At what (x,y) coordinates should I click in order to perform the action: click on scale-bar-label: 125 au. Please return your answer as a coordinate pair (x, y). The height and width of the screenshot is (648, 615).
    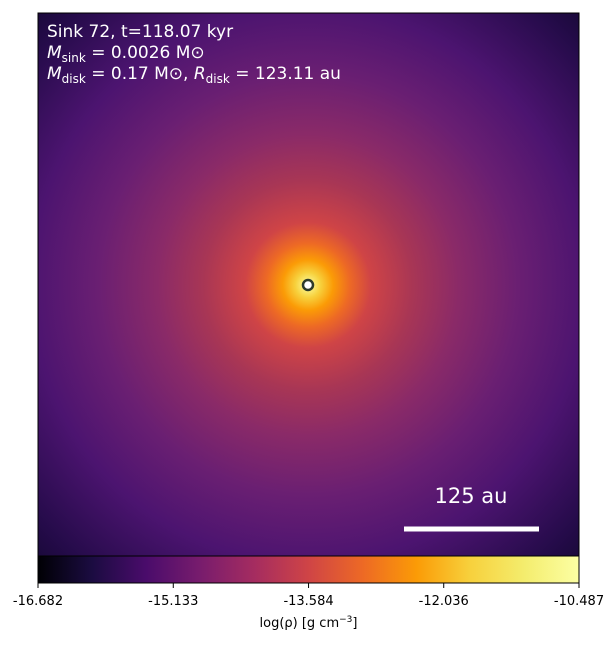
    Looking at the image, I should click on (471, 496).